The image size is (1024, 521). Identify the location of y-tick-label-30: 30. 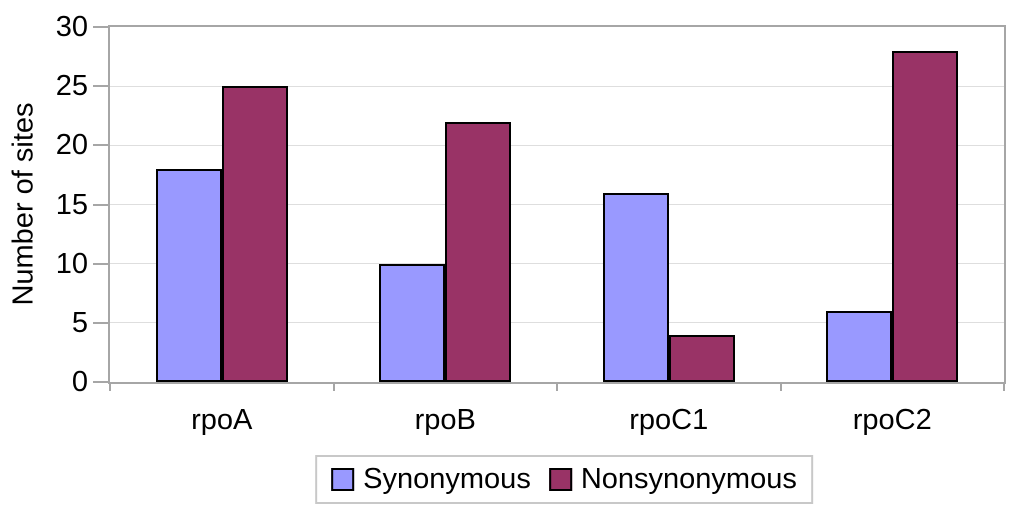
(71, 27).